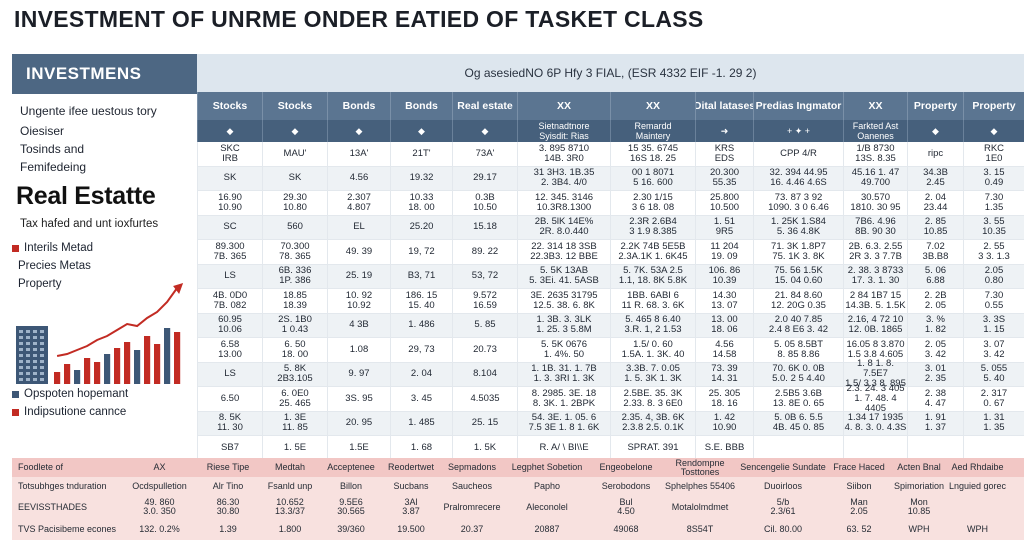 Image resolution: width=1024 pixels, height=540 pixels. What do you see at coordinates (875, 252) in the screenshot?
I see `table-cell: 2B. 6.3. 2.55 2R 3. 3 7.7B` at bounding box center [875, 252].